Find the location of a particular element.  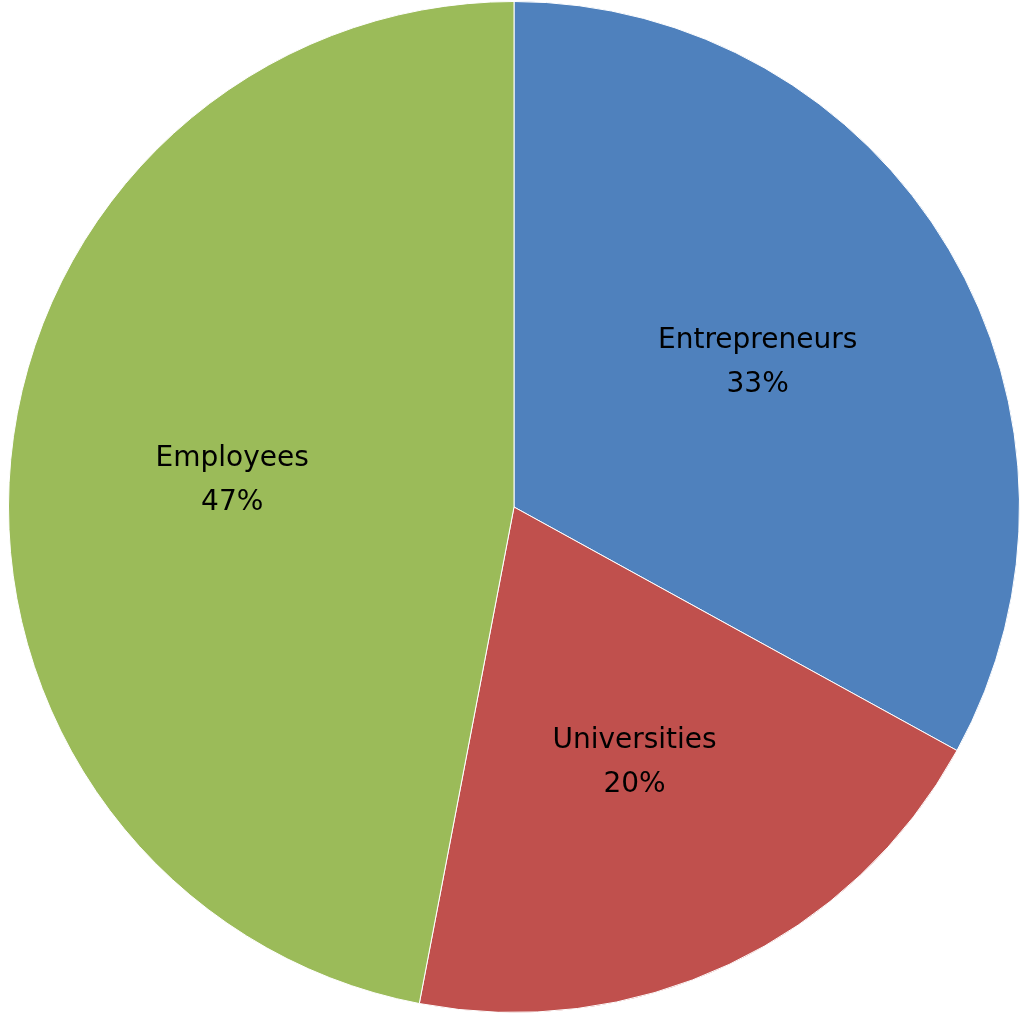

slice-label: Entrepreneurs is located at coordinates (758, 339).